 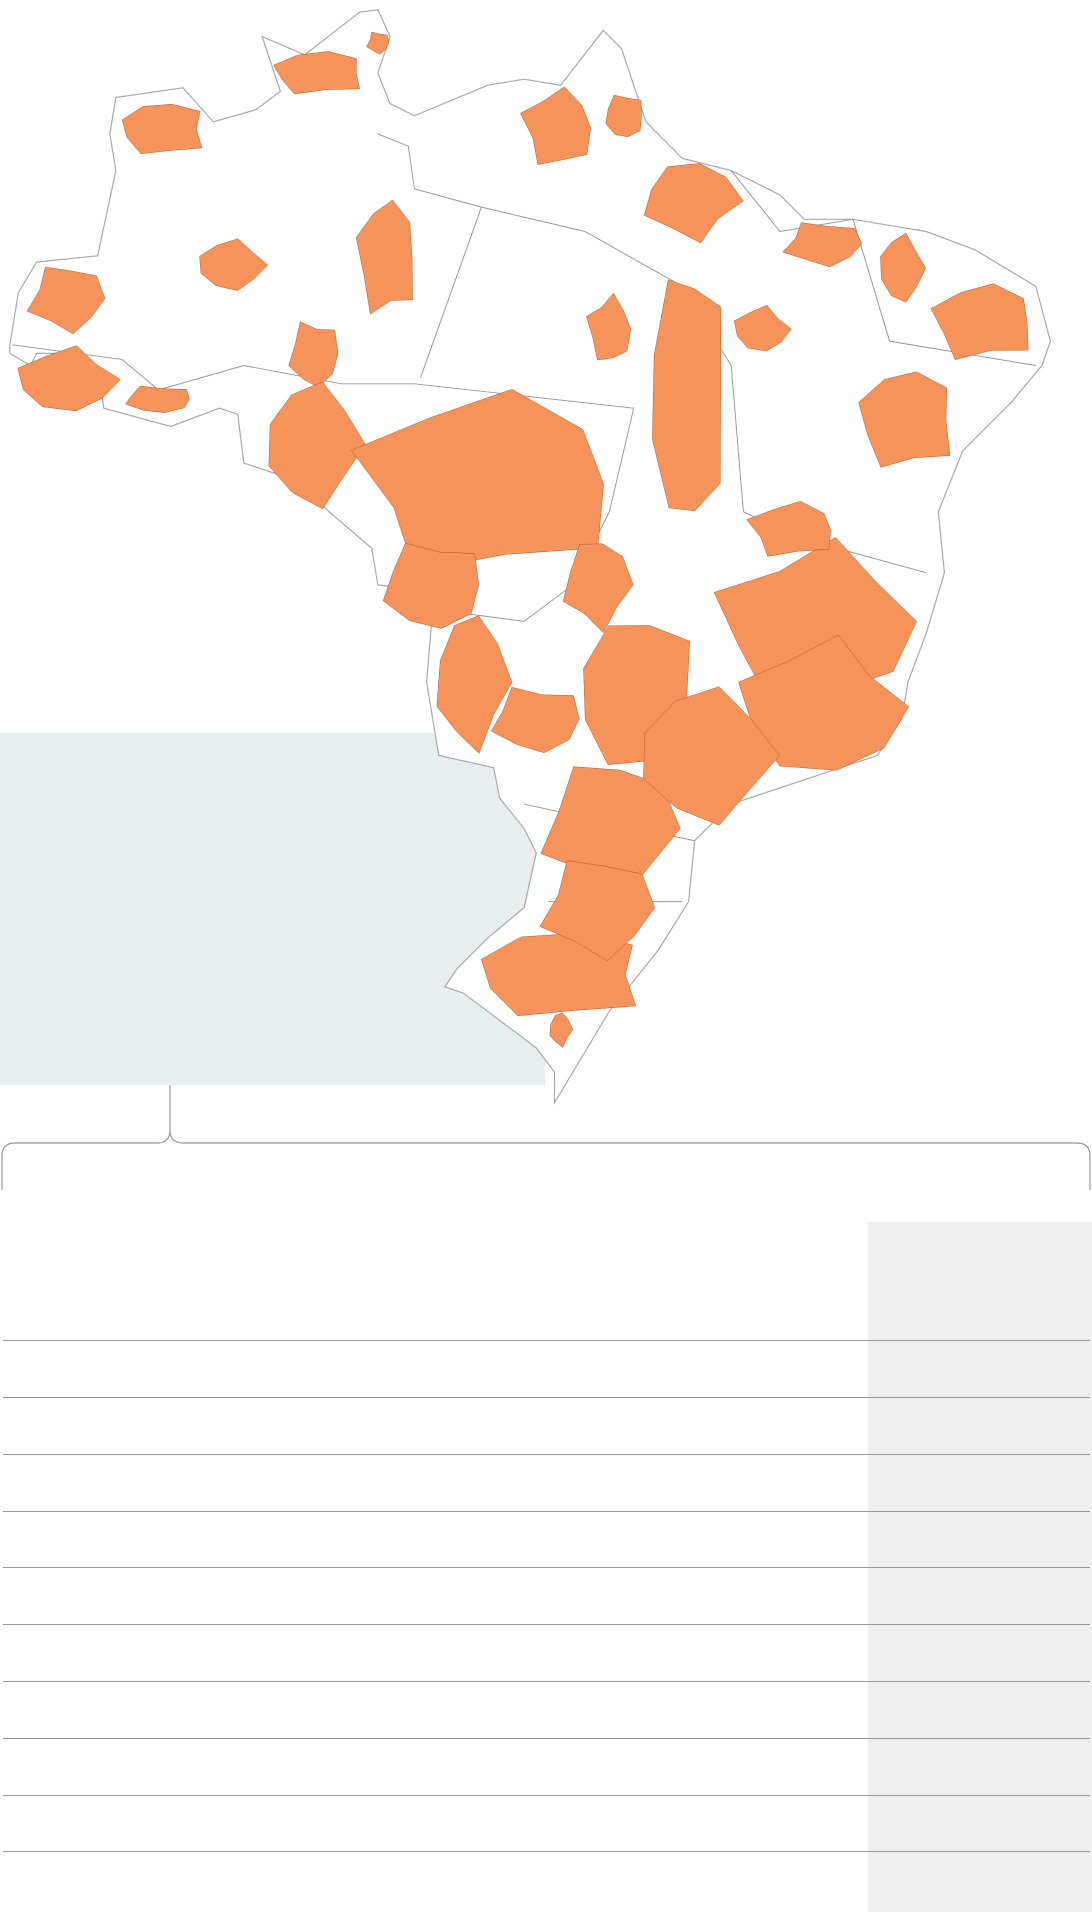 I want to click on bracket-line, so click(x=546, y=1137).